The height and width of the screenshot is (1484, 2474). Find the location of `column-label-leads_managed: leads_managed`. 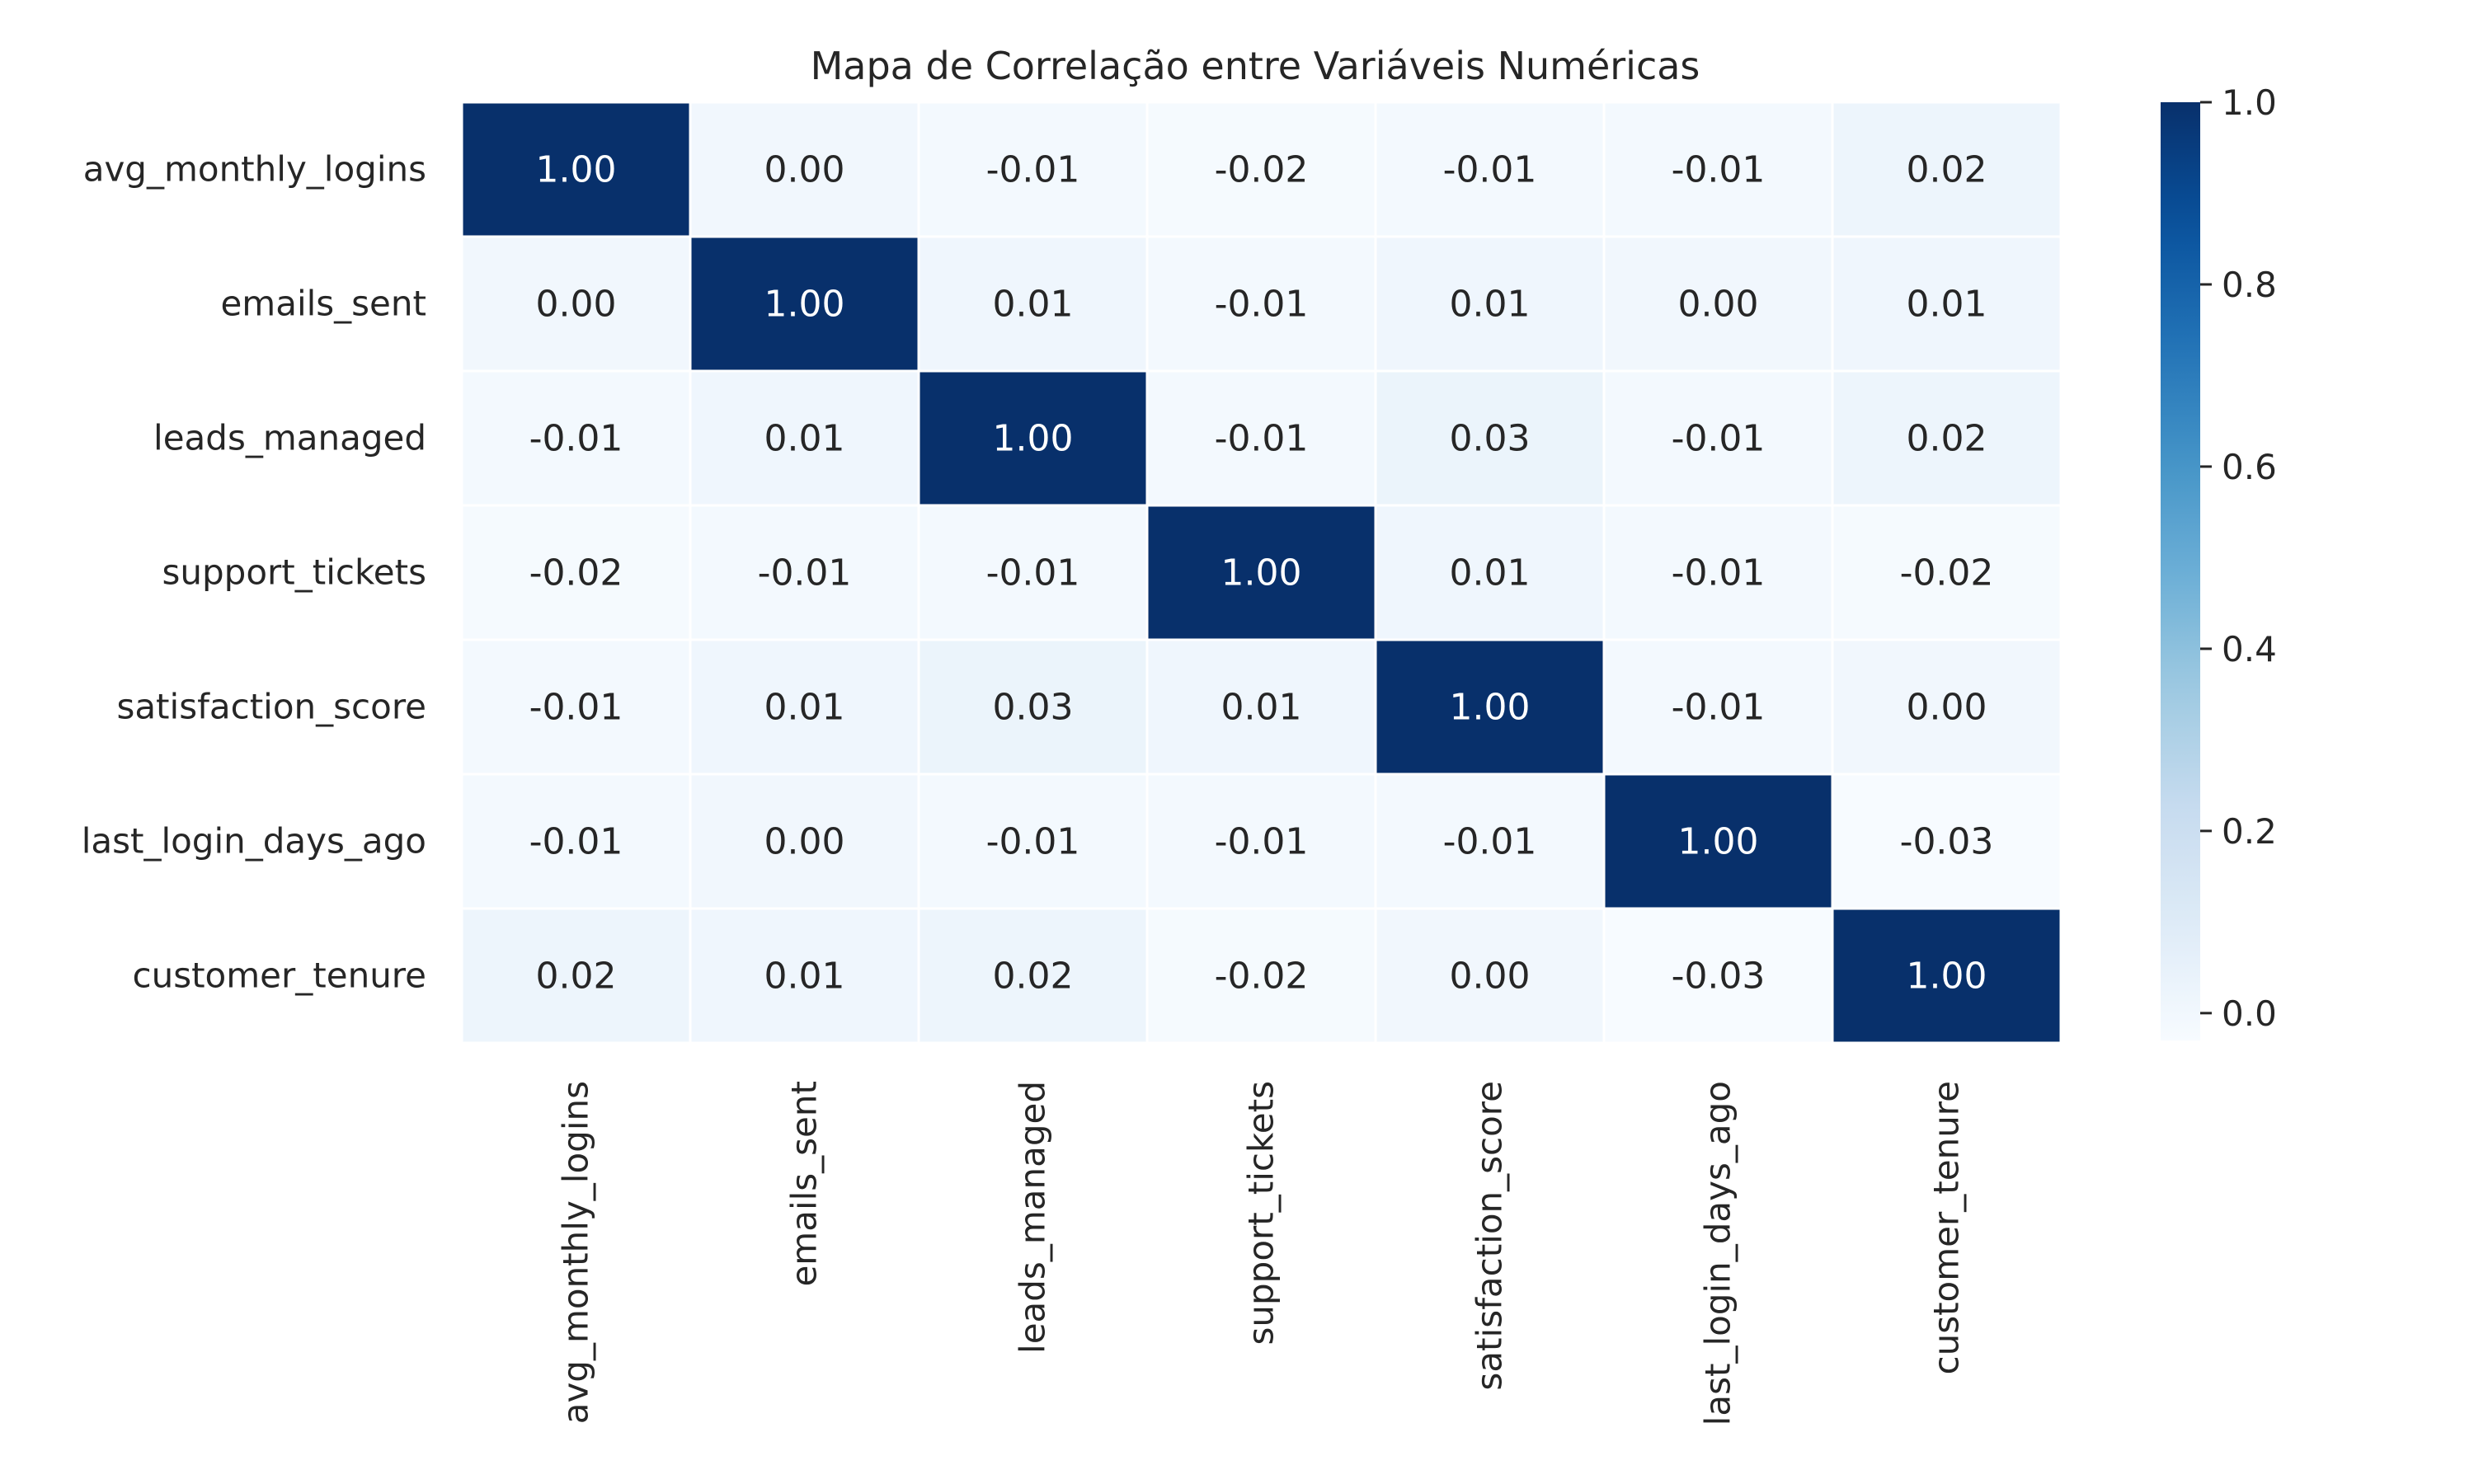

column-label-leads_managed: leads_managed is located at coordinates (1033, 1217).